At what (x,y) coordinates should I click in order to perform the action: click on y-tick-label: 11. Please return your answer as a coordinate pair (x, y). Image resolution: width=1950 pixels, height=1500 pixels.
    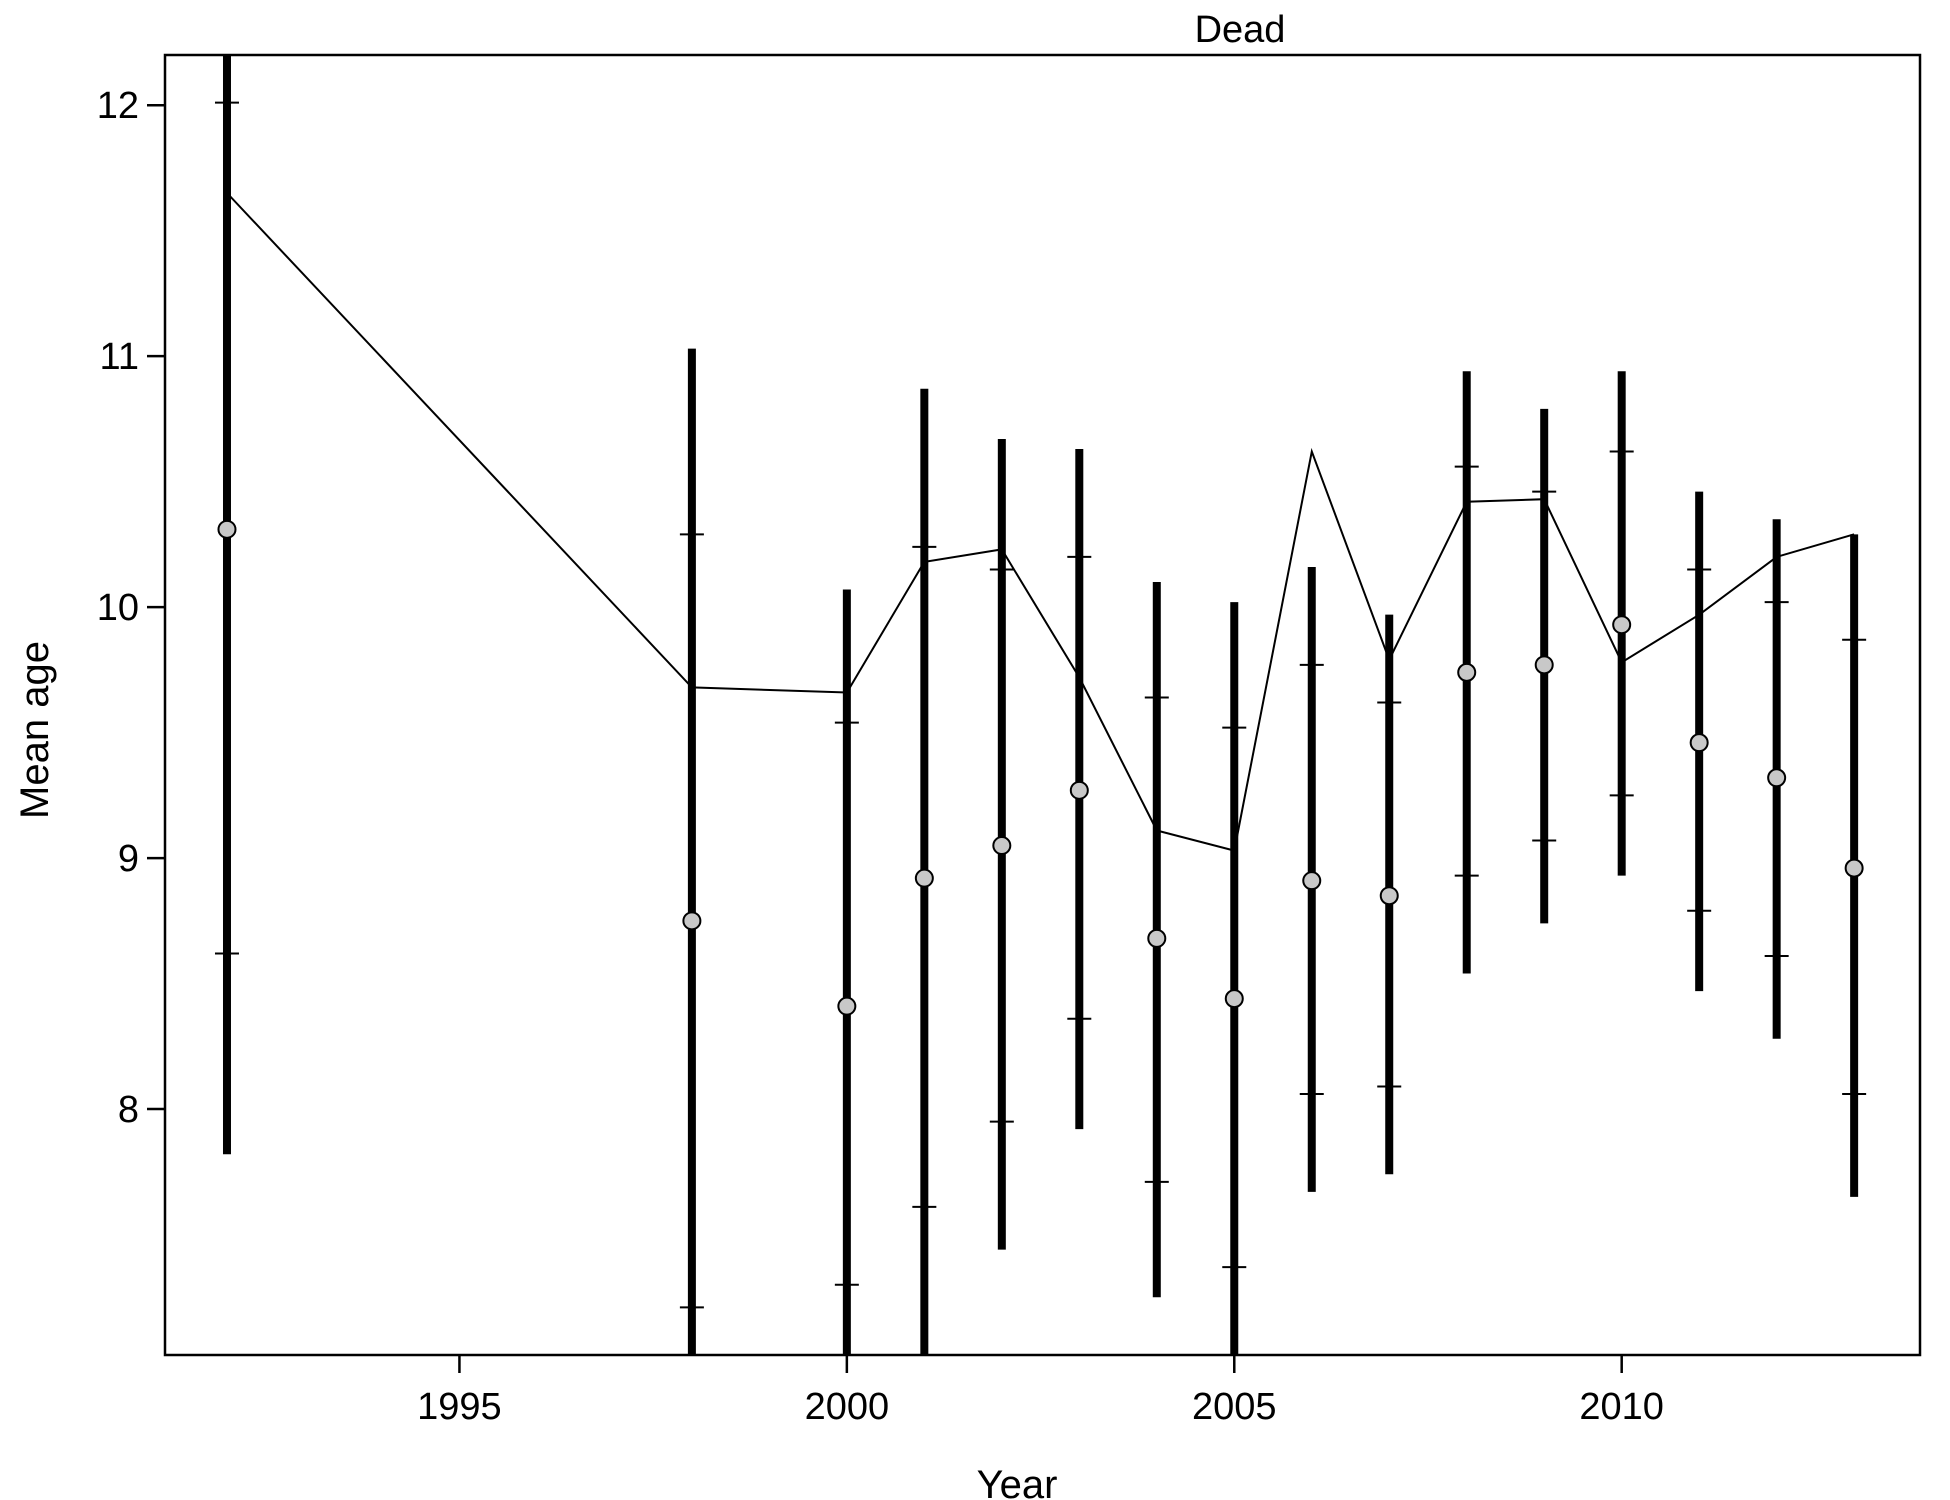
    Looking at the image, I should click on (119, 357).